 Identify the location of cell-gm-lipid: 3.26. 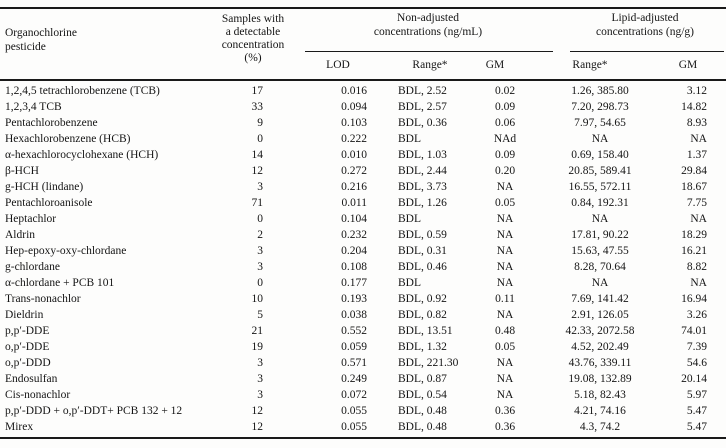
(696, 315).